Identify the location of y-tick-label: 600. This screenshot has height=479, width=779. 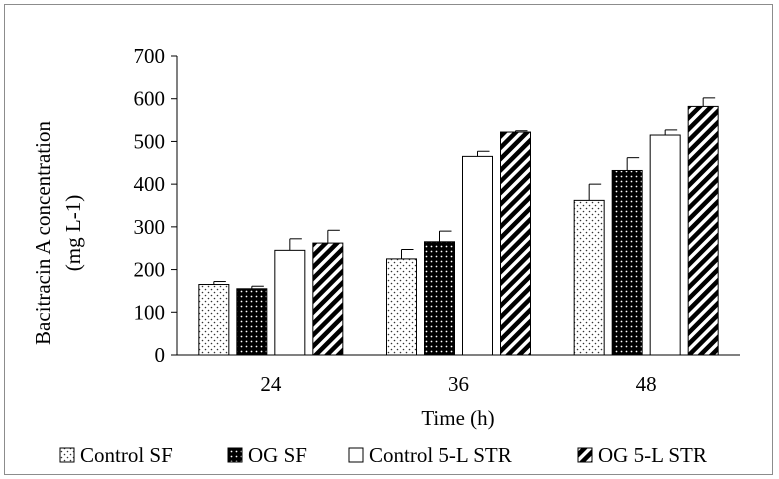
(150, 99).